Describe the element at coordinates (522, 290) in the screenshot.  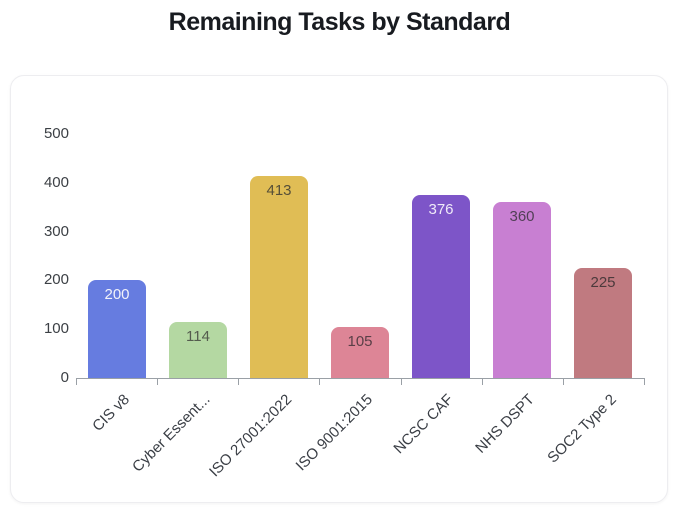
I see `bar: 360` at that location.